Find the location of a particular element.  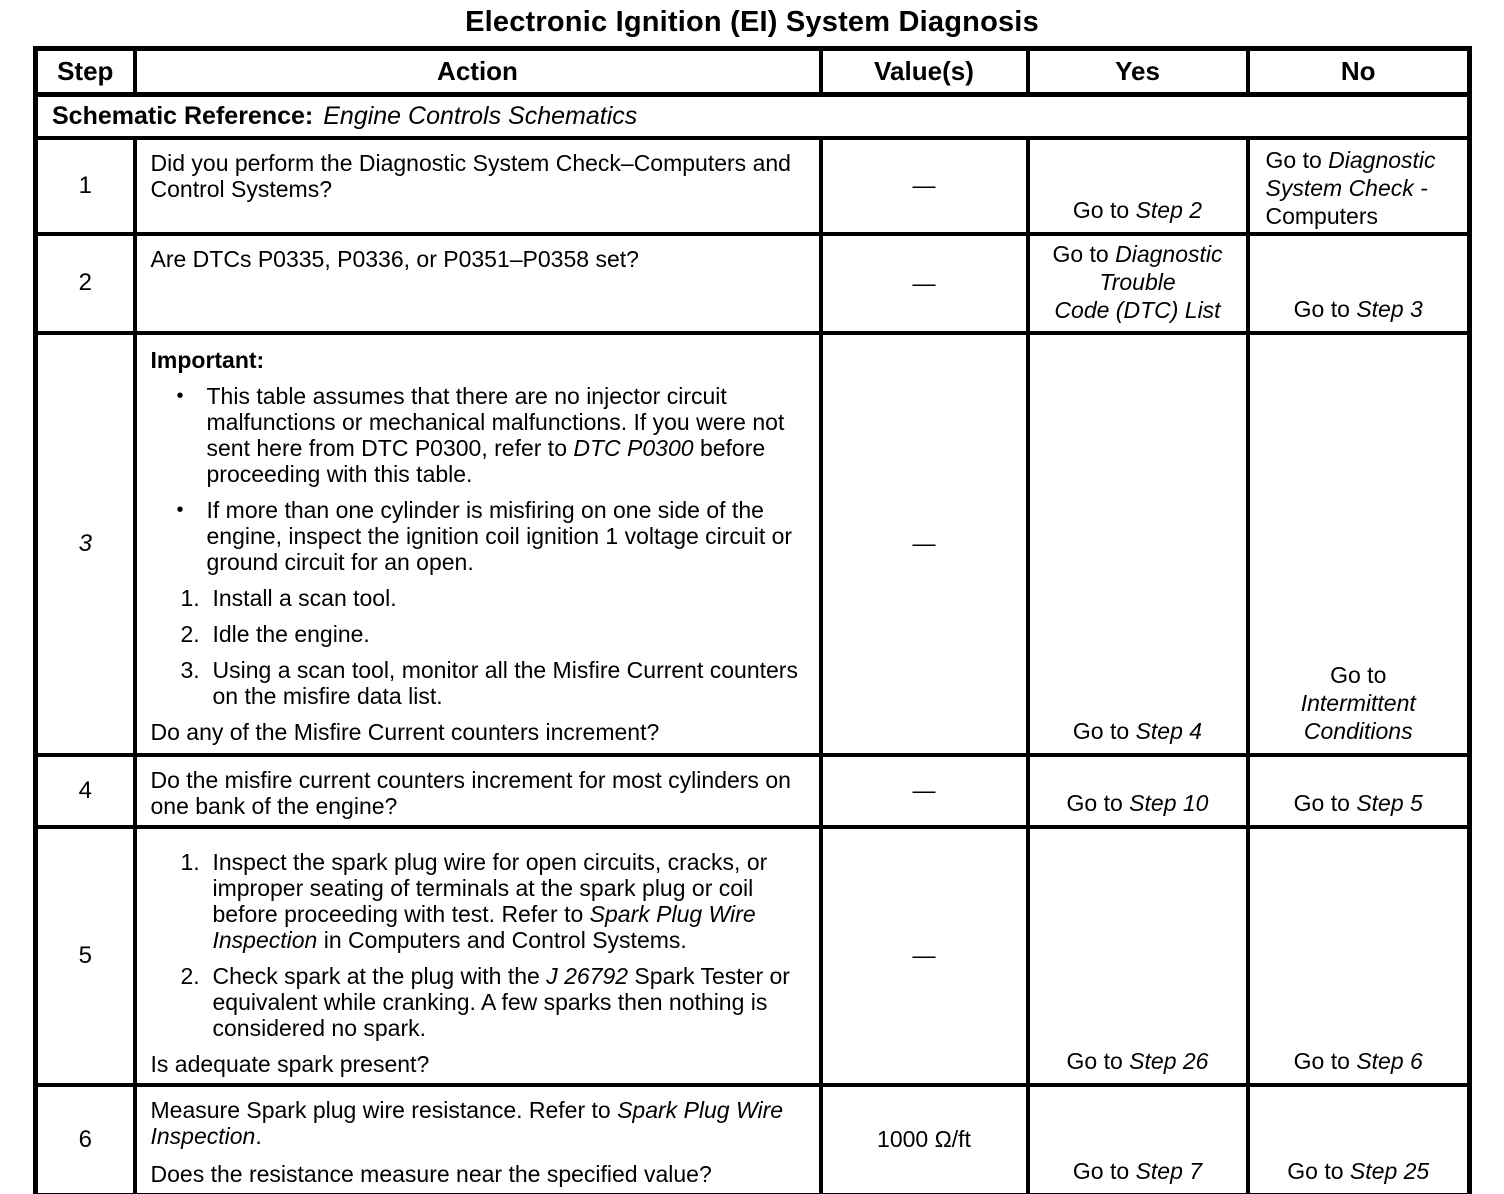

yes-cell: Go to Step 2 is located at coordinates (1137, 185).